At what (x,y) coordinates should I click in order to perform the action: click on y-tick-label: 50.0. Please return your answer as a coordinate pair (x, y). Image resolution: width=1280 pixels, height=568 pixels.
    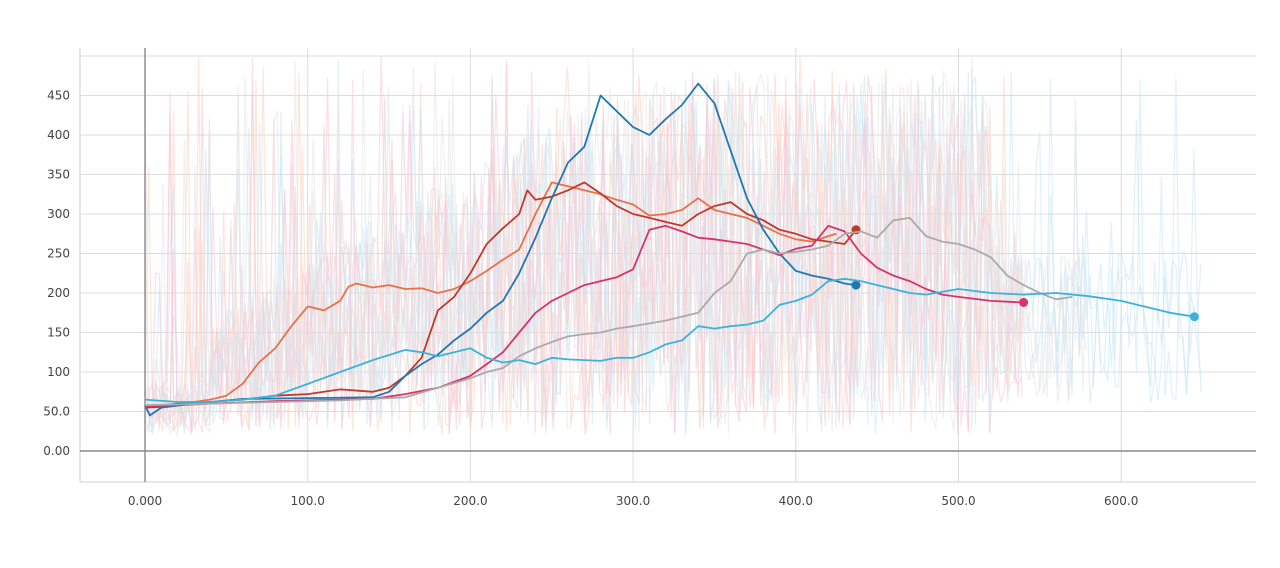
    Looking at the image, I should click on (56, 412).